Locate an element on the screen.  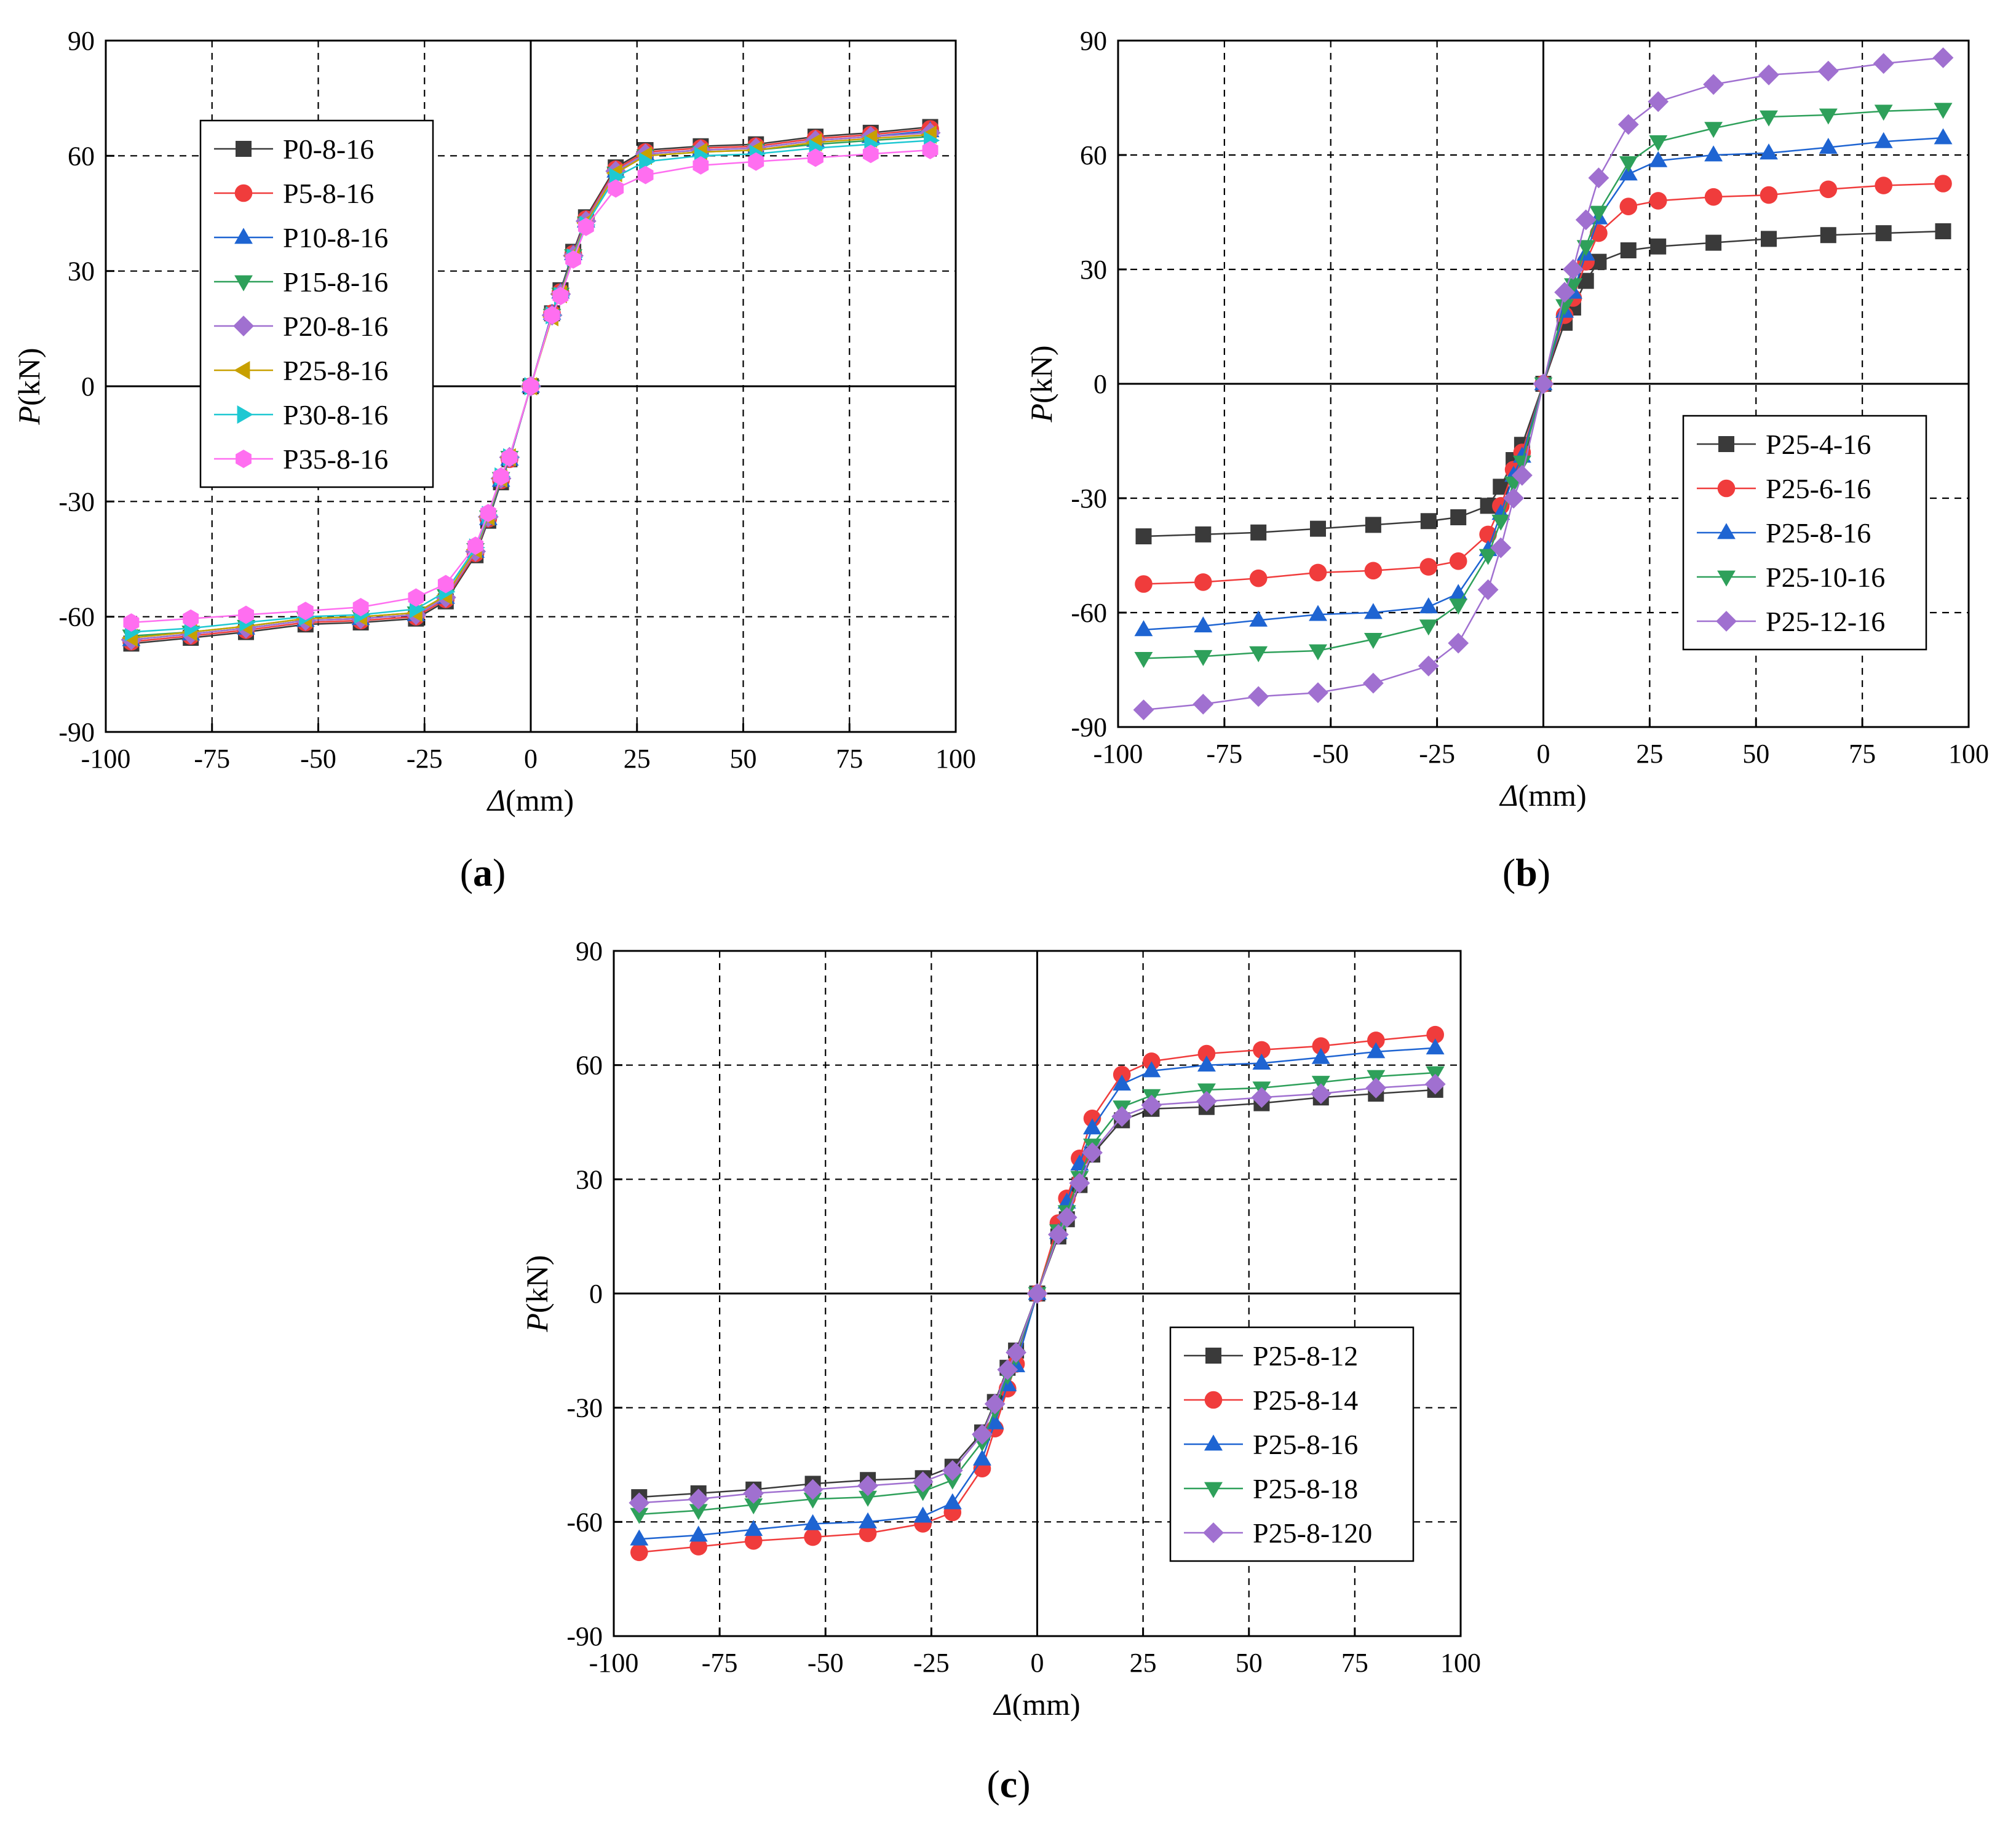
legend-label: P25-8-18 is located at coordinates (1305, 1488).